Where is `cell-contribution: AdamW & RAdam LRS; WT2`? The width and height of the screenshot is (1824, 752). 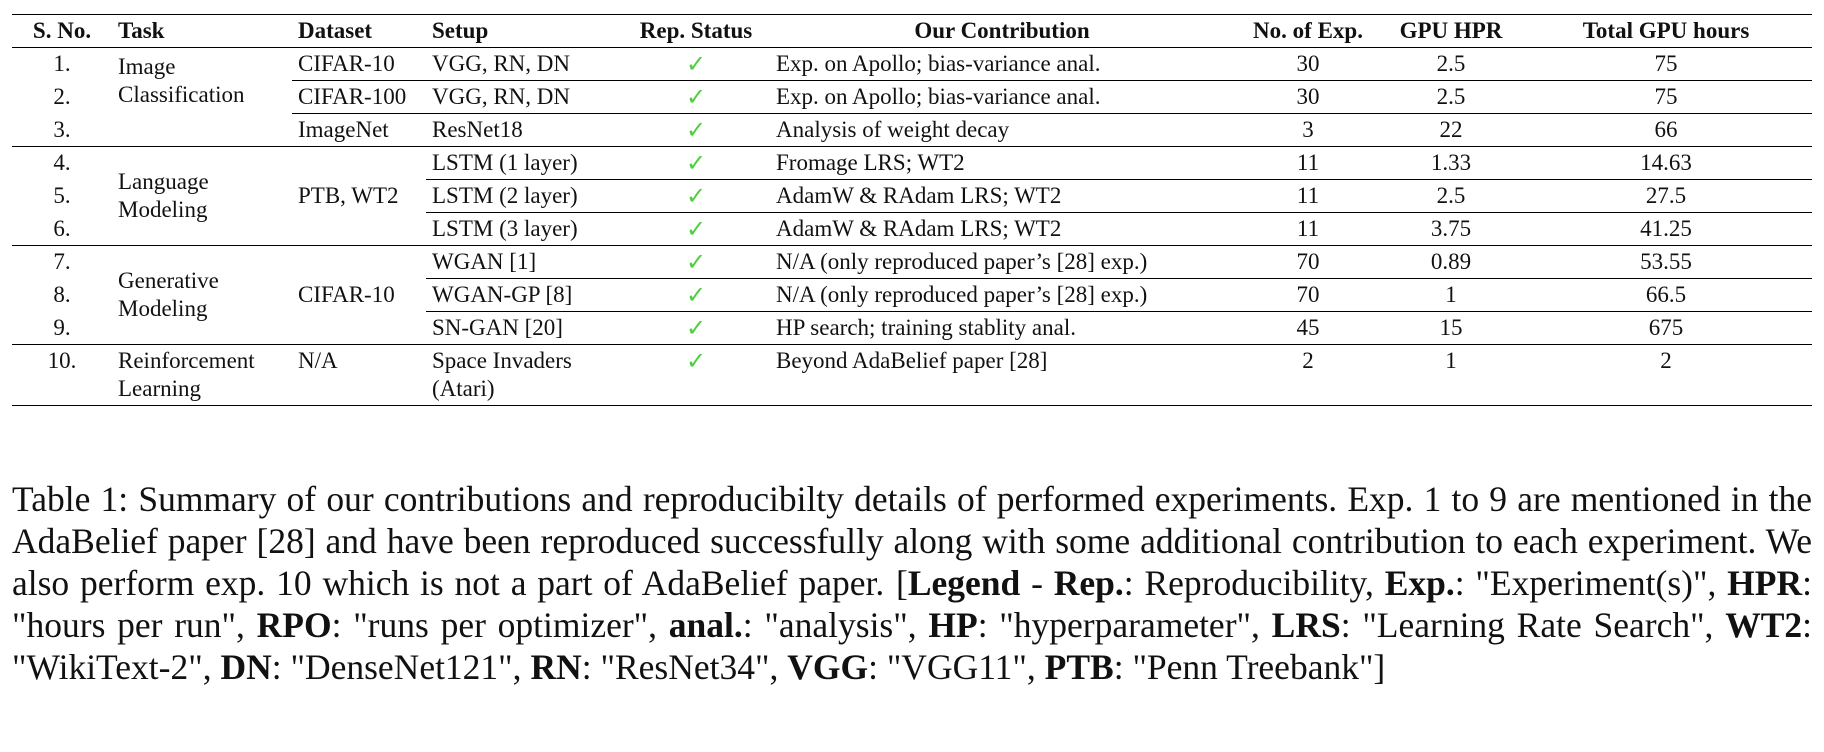
cell-contribution: AdamW & RAdam LRS; WT2 is located at coordinates (1002, 229).